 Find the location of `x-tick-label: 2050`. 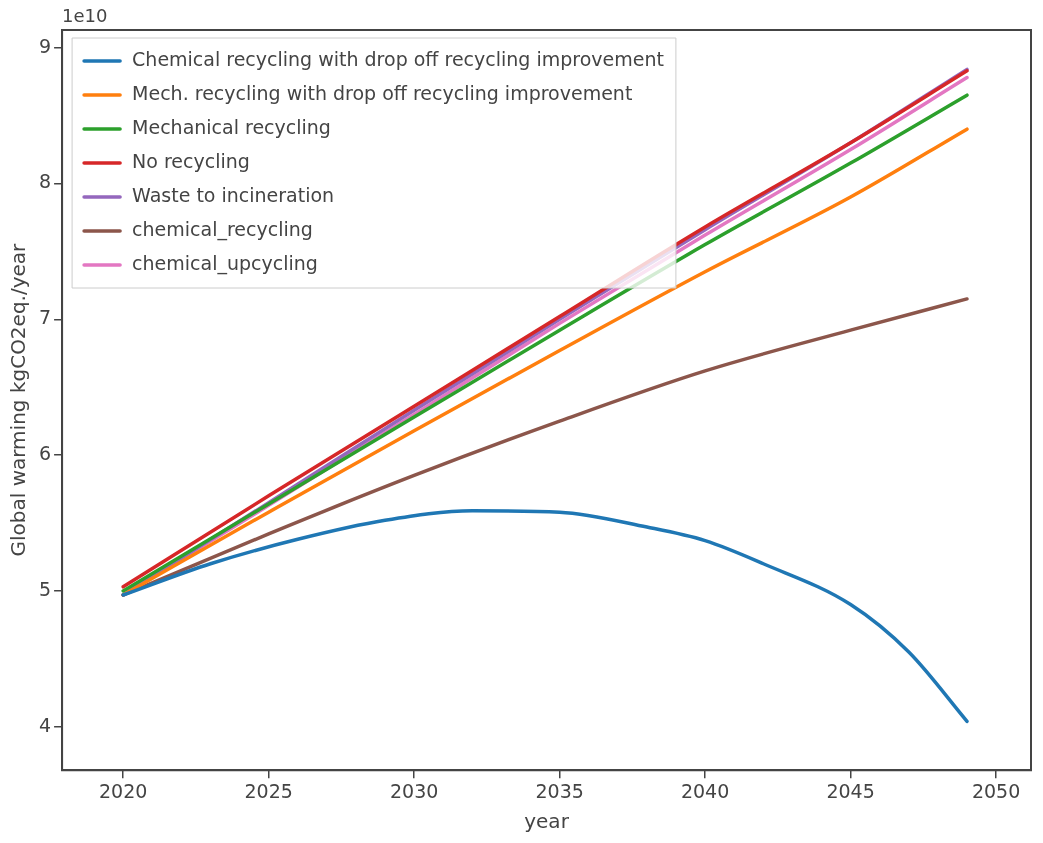

x-tick-label: 2050 is located at coordinates (996, 790).